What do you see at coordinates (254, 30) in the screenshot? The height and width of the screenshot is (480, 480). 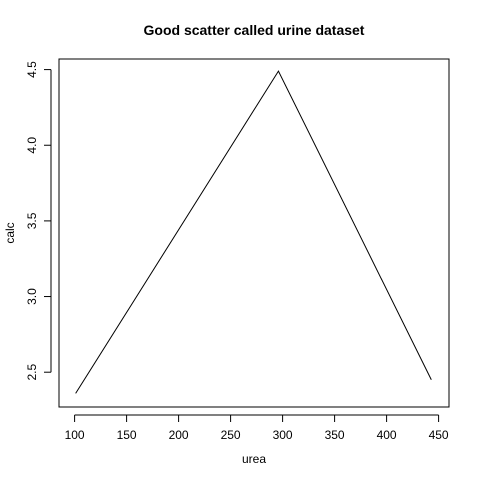 I see `chart-title: Good scatter called urine dataset` at bounding box center [254, 30].